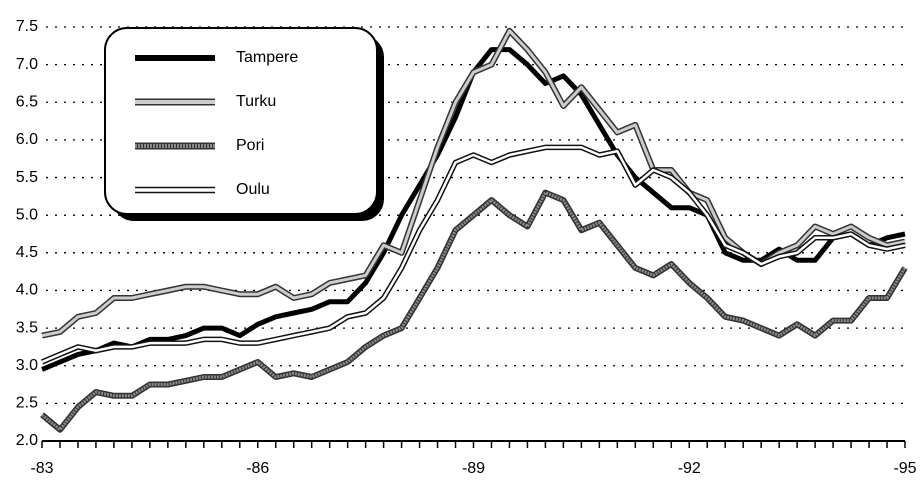  What do you see at coordinates (27, 214) in the screenshot?
I see `y-tick-label: 5.0` at bounding box center [27, 214].